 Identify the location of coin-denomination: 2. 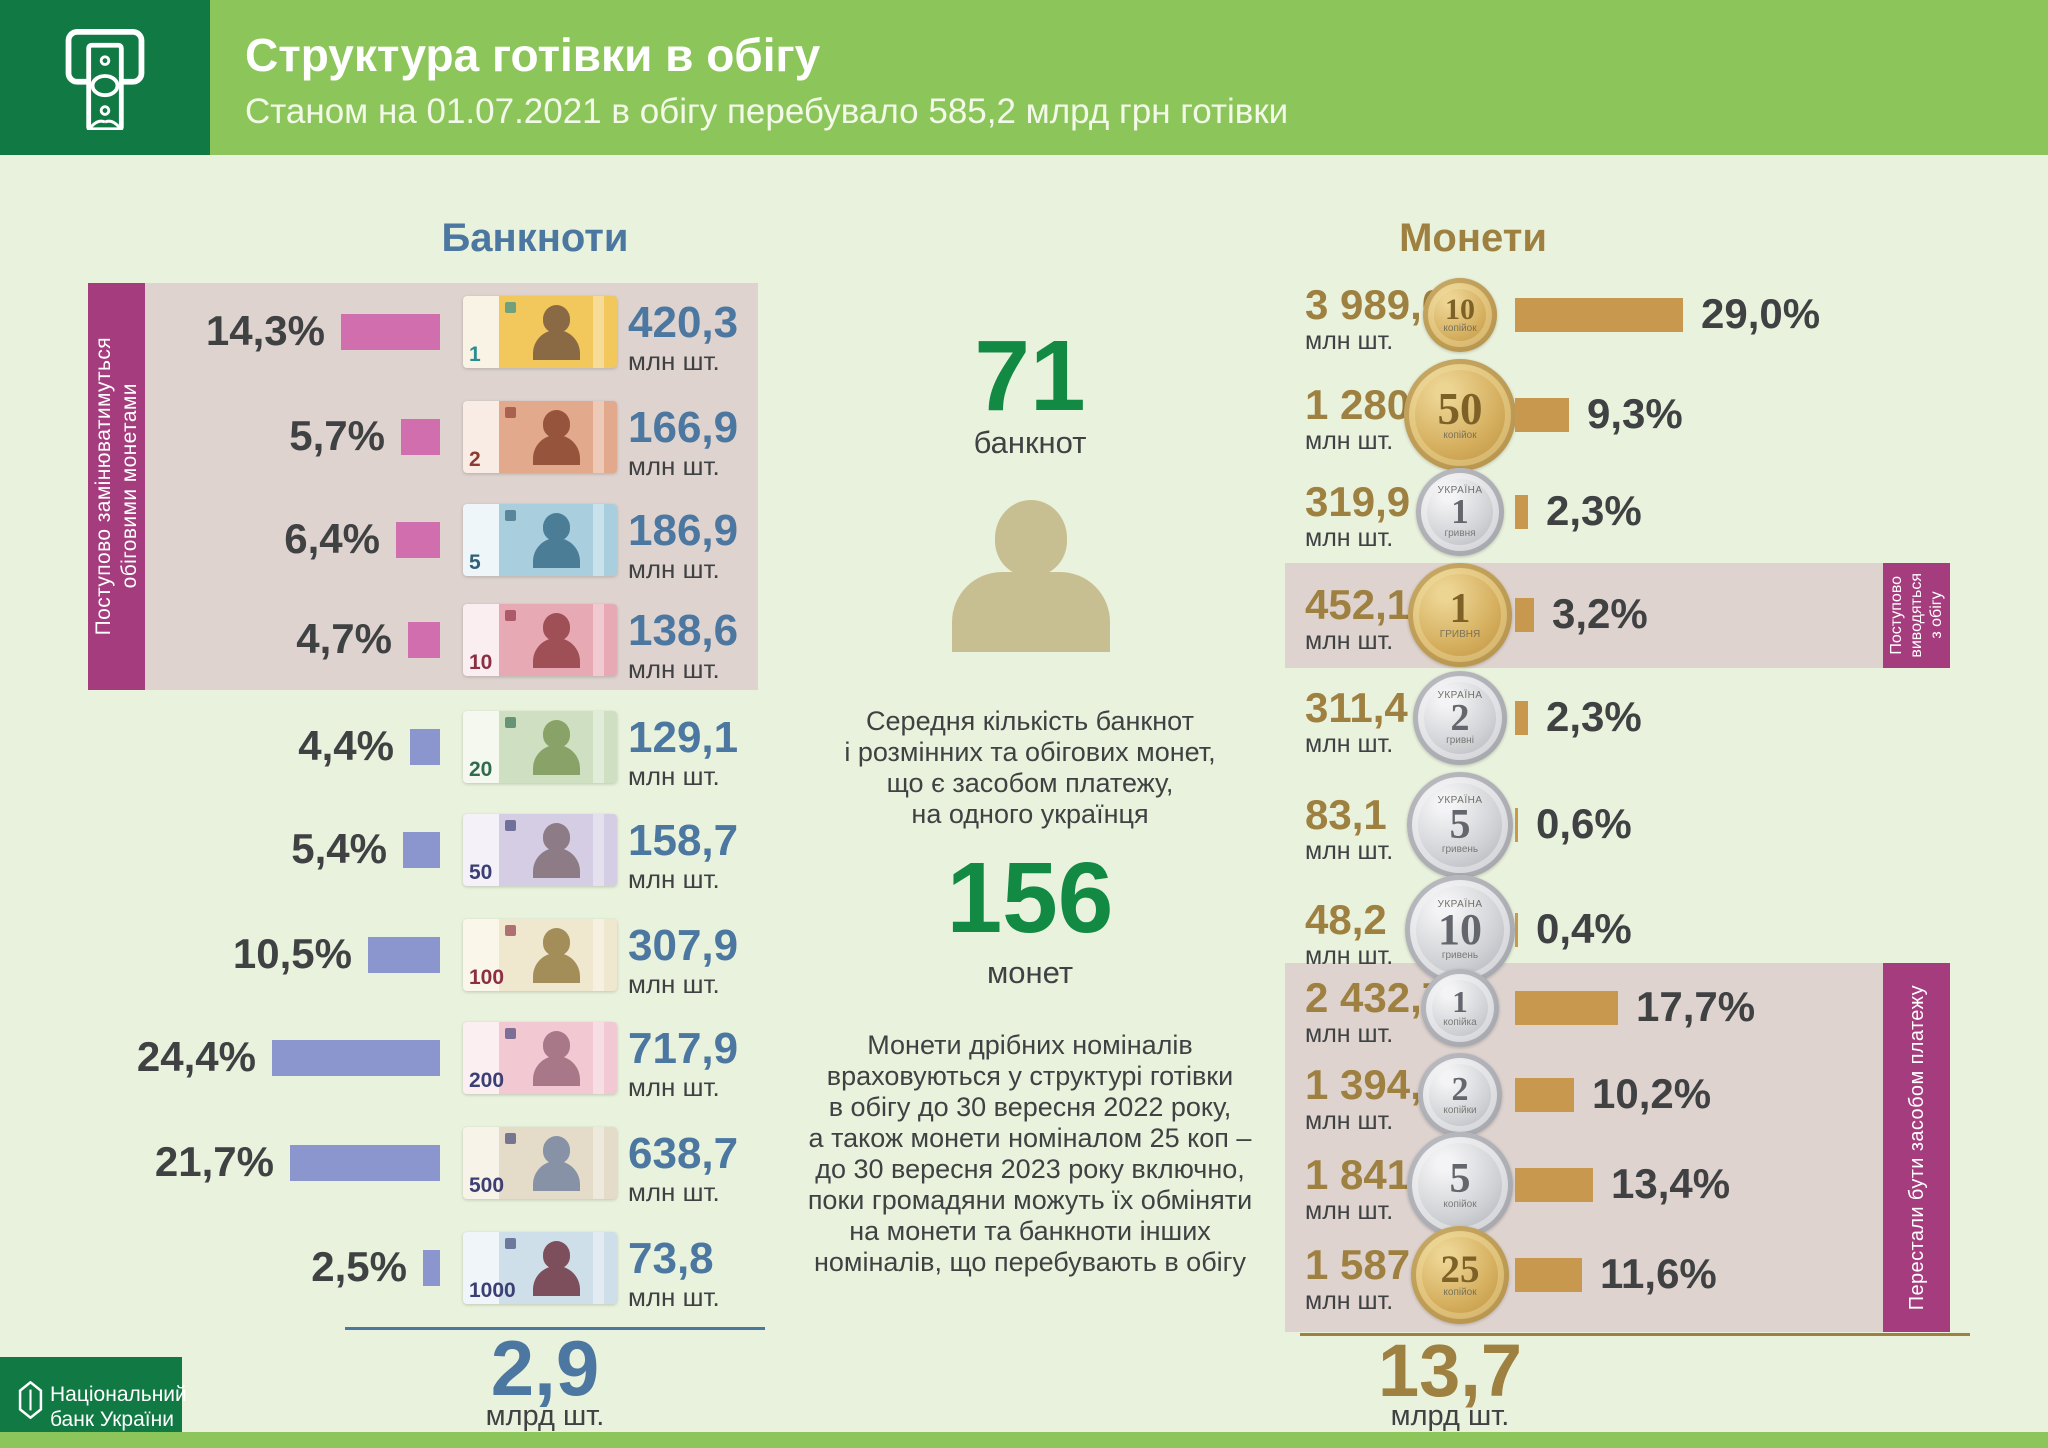
(1460, 1089).